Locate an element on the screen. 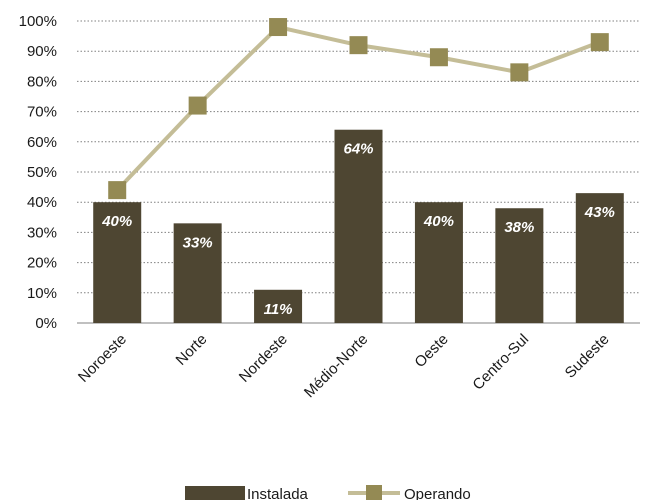 This screenshot has height=500, width=650. bar-norte is located at coordinates (197, 273).